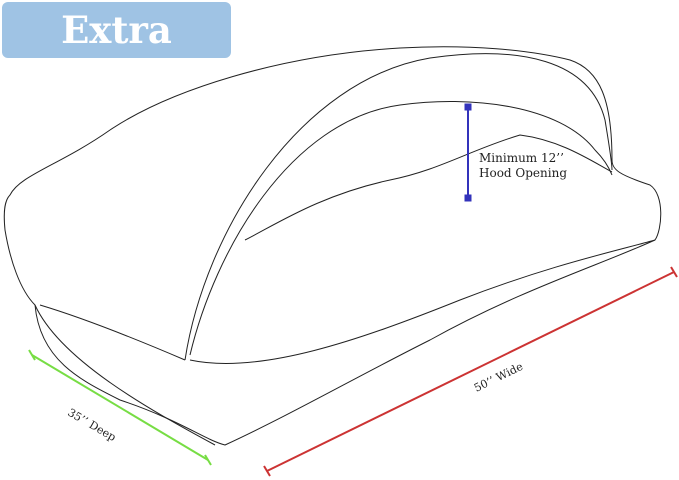 Image resolution: width=679 pixels, height=480 pixels. Describe the element at coordinates (468, 152) in the screenshot. I see `hood-measure` at that location.